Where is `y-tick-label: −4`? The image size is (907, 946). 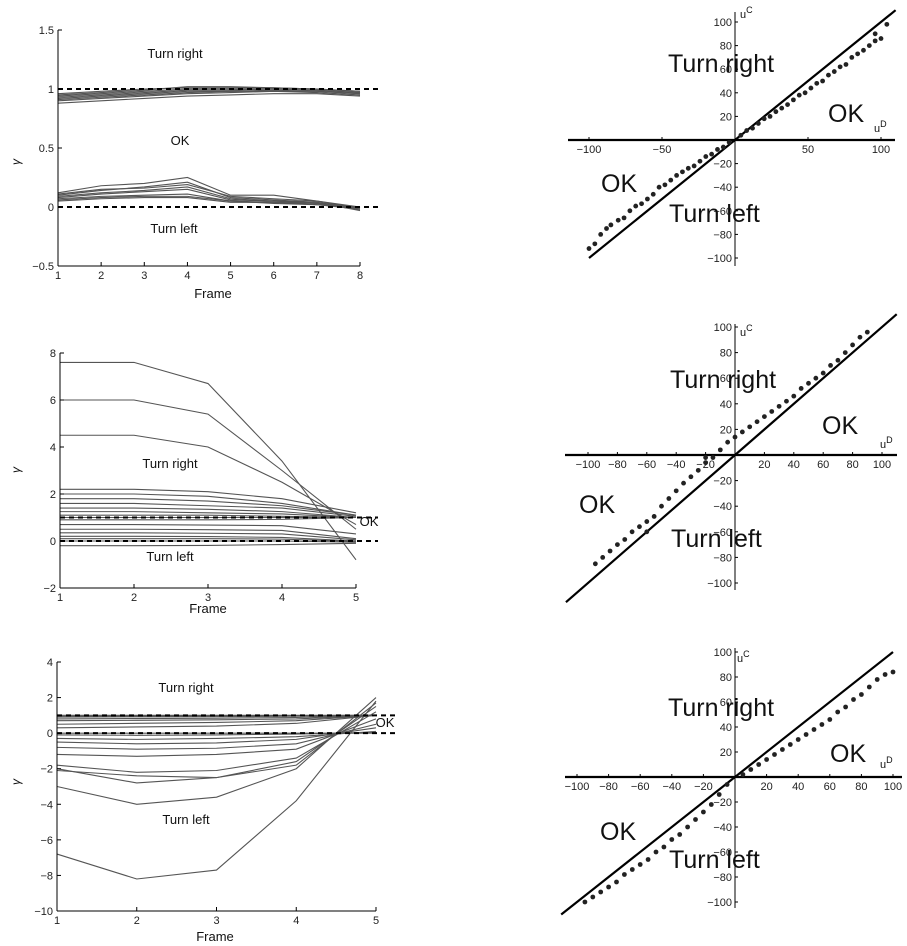
y-tick-label: −4 is located at coordinates (46, 805).